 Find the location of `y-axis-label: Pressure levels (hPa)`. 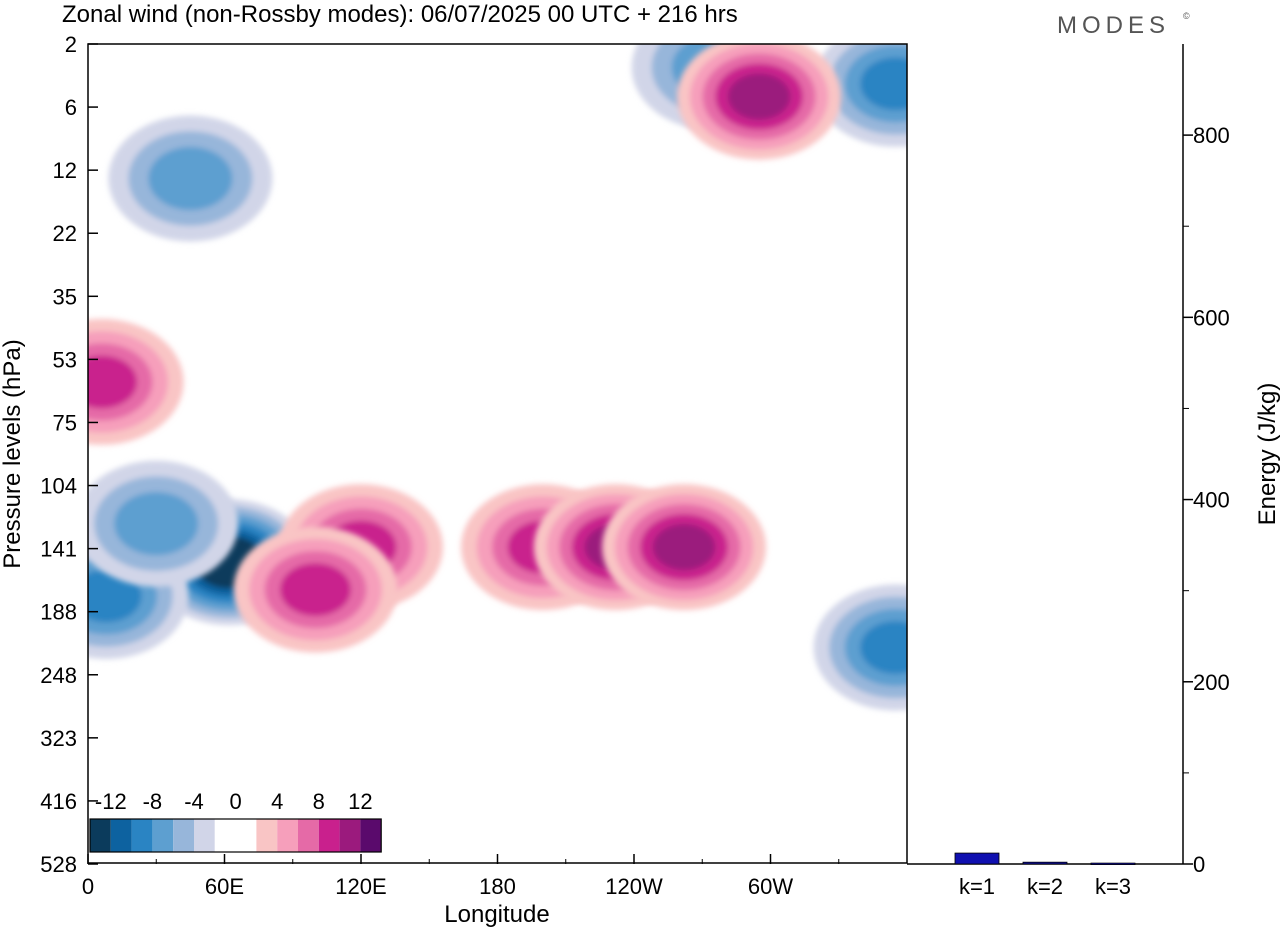

y-axis-label: Pressure levels (hPa) is located at coordinates (13, 453).